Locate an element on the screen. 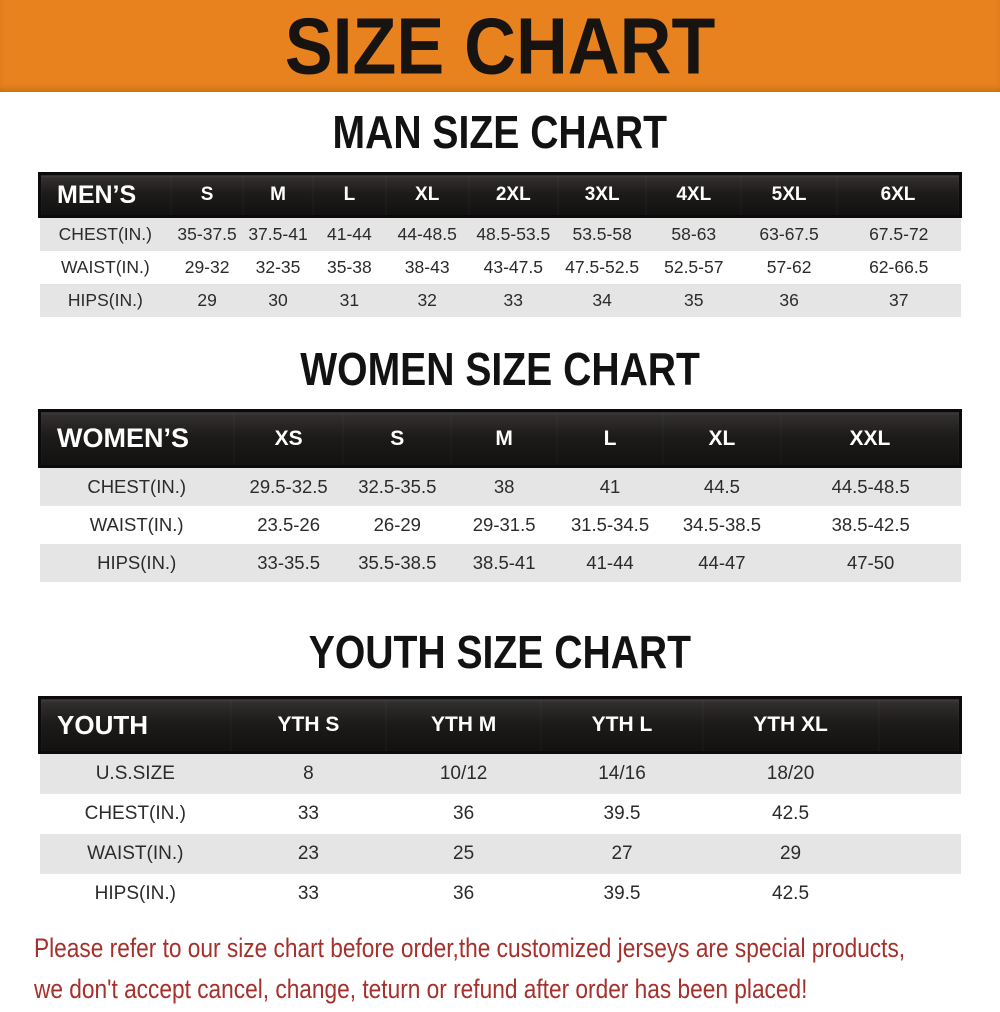 The height and width of the screenshot is (1012, 1000). size-cell: 58-63 is located at coordinates (694, 234).